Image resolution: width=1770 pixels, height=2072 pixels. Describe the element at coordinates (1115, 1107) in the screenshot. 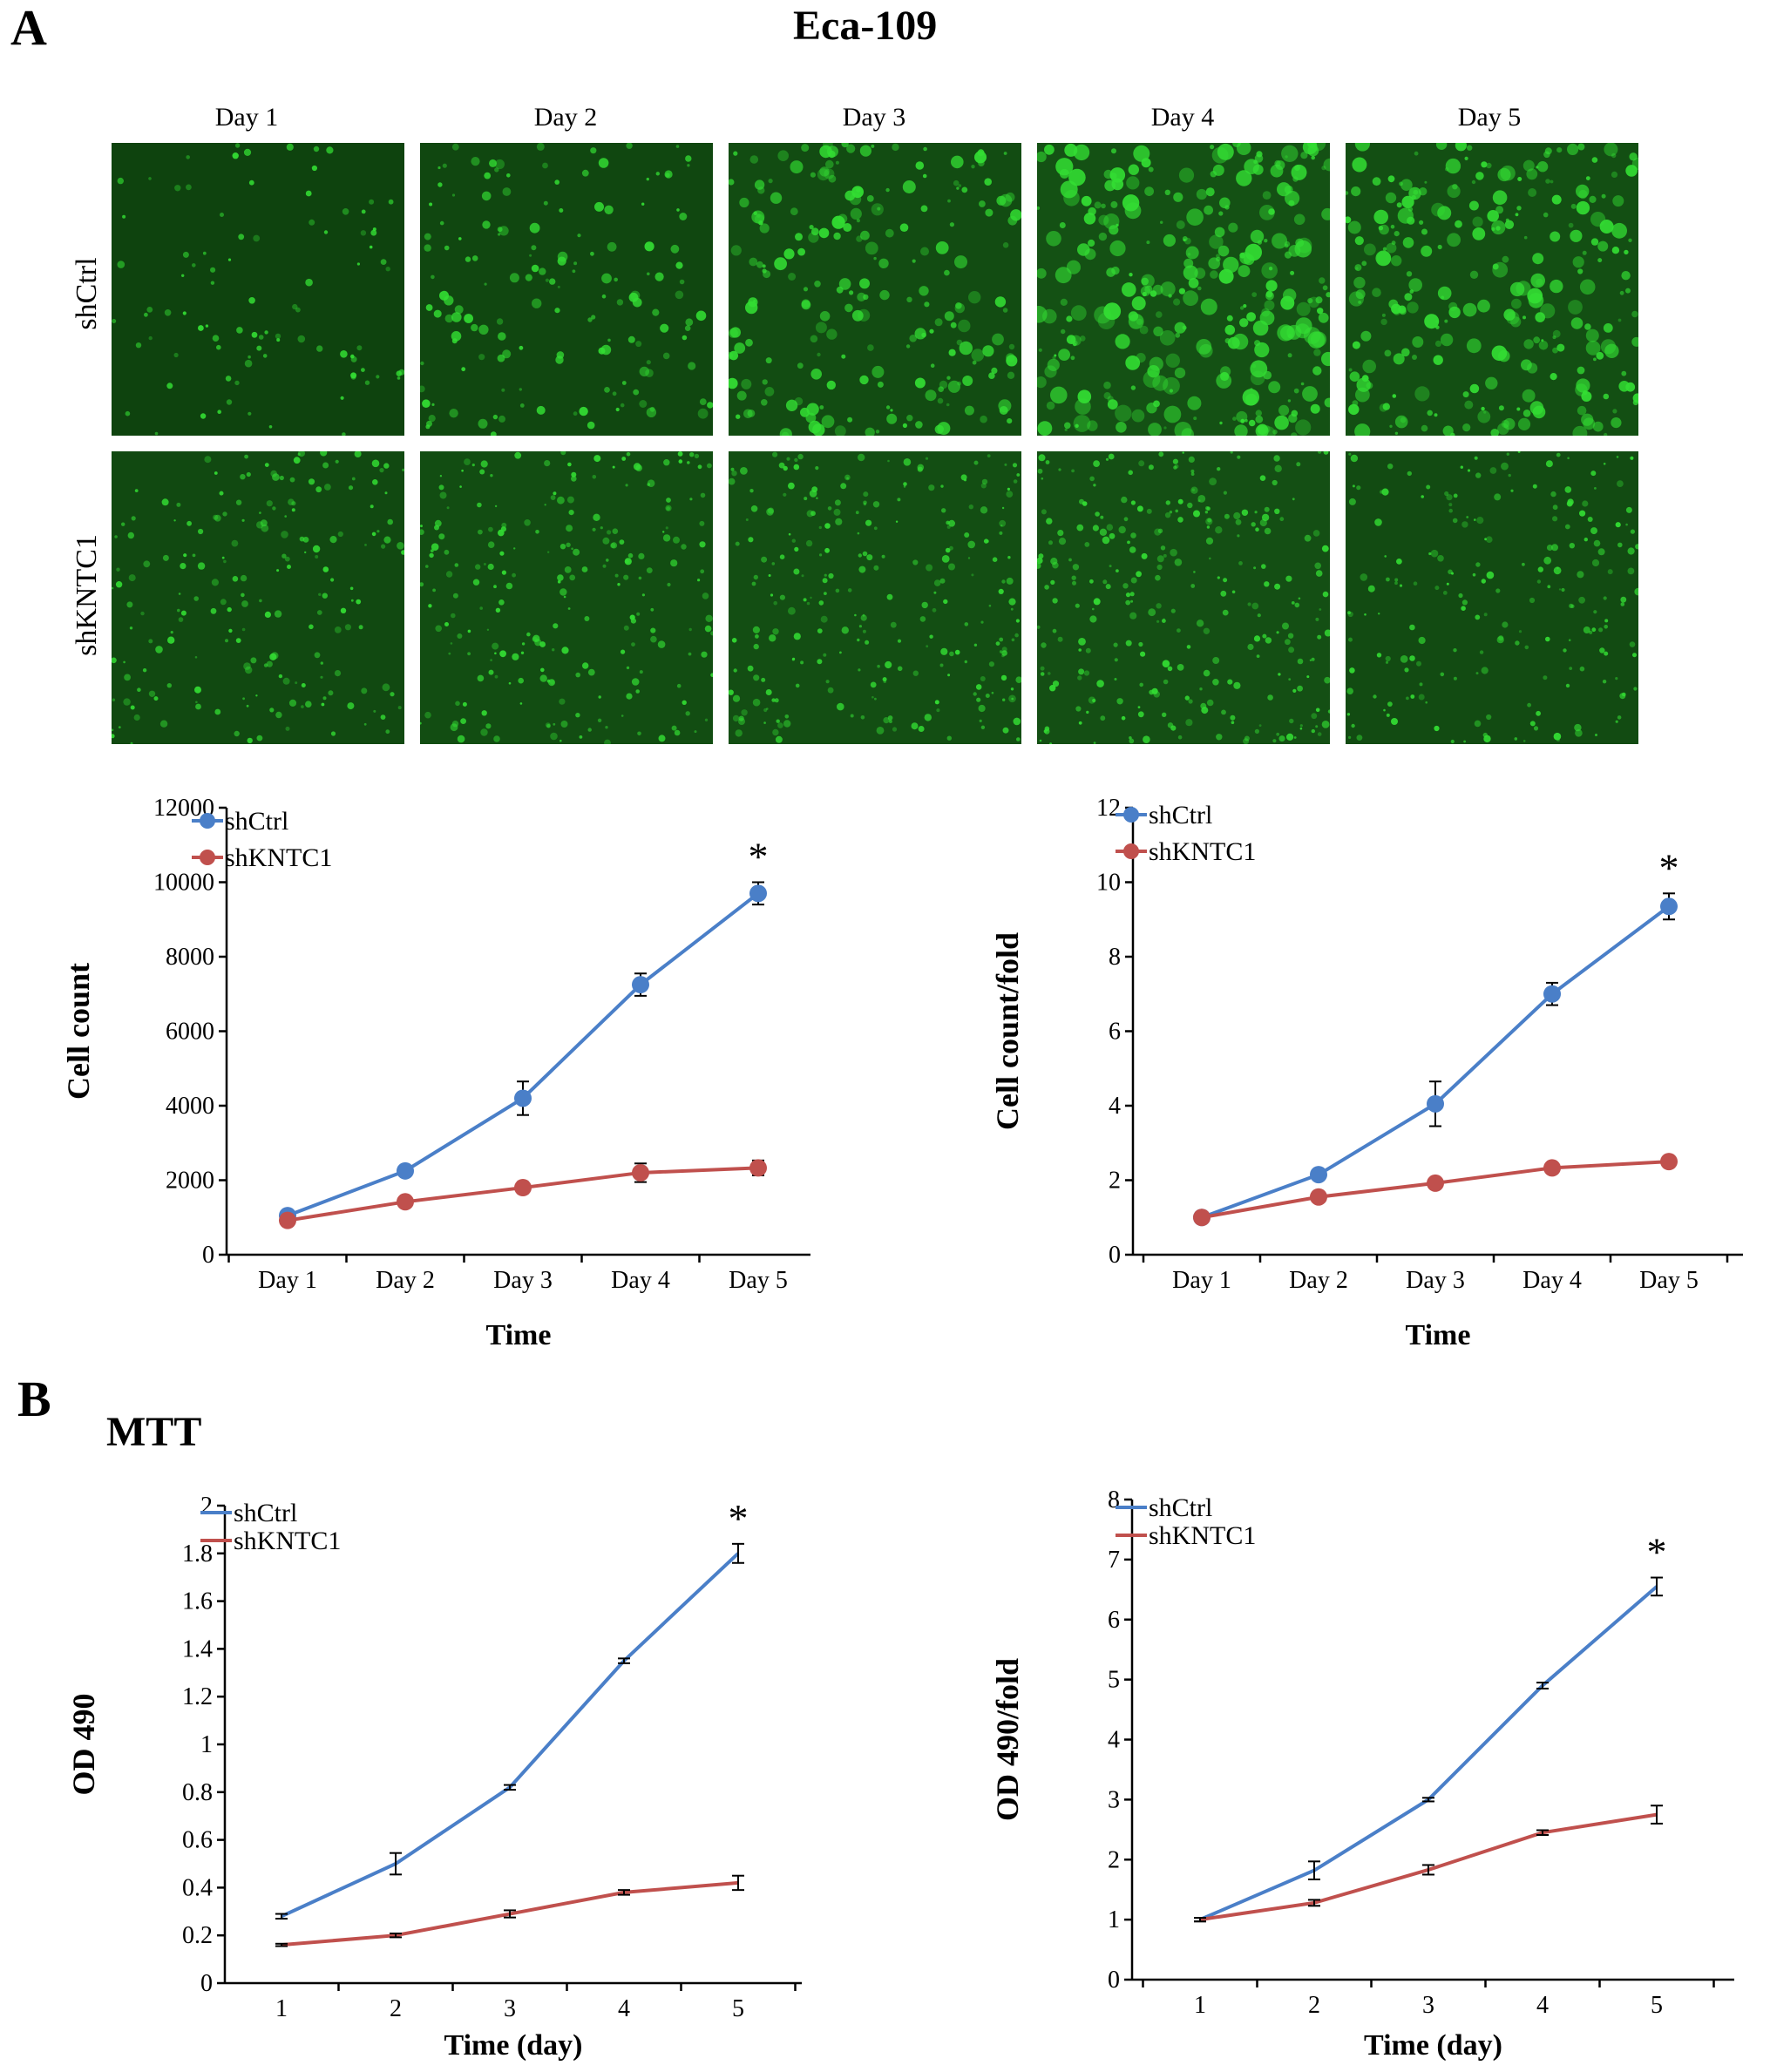

I see `y-tick-label: 4` at that location.